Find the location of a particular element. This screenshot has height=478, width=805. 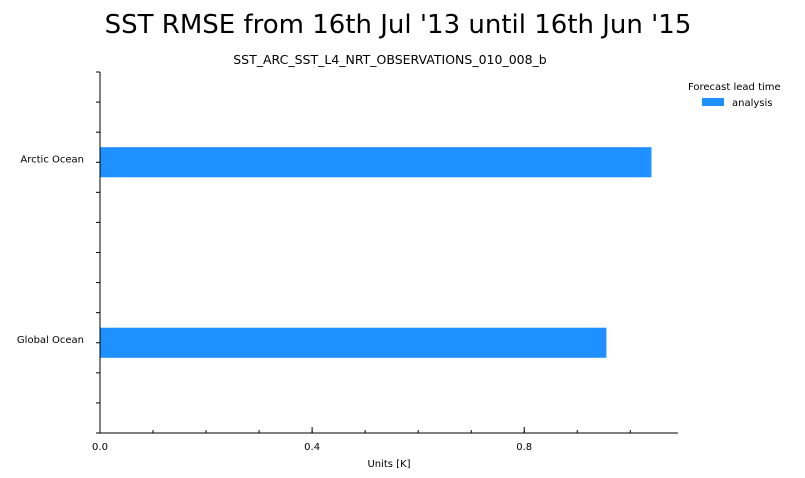

legend: Forecast lead time analysis is located at coordinates (734, 95).